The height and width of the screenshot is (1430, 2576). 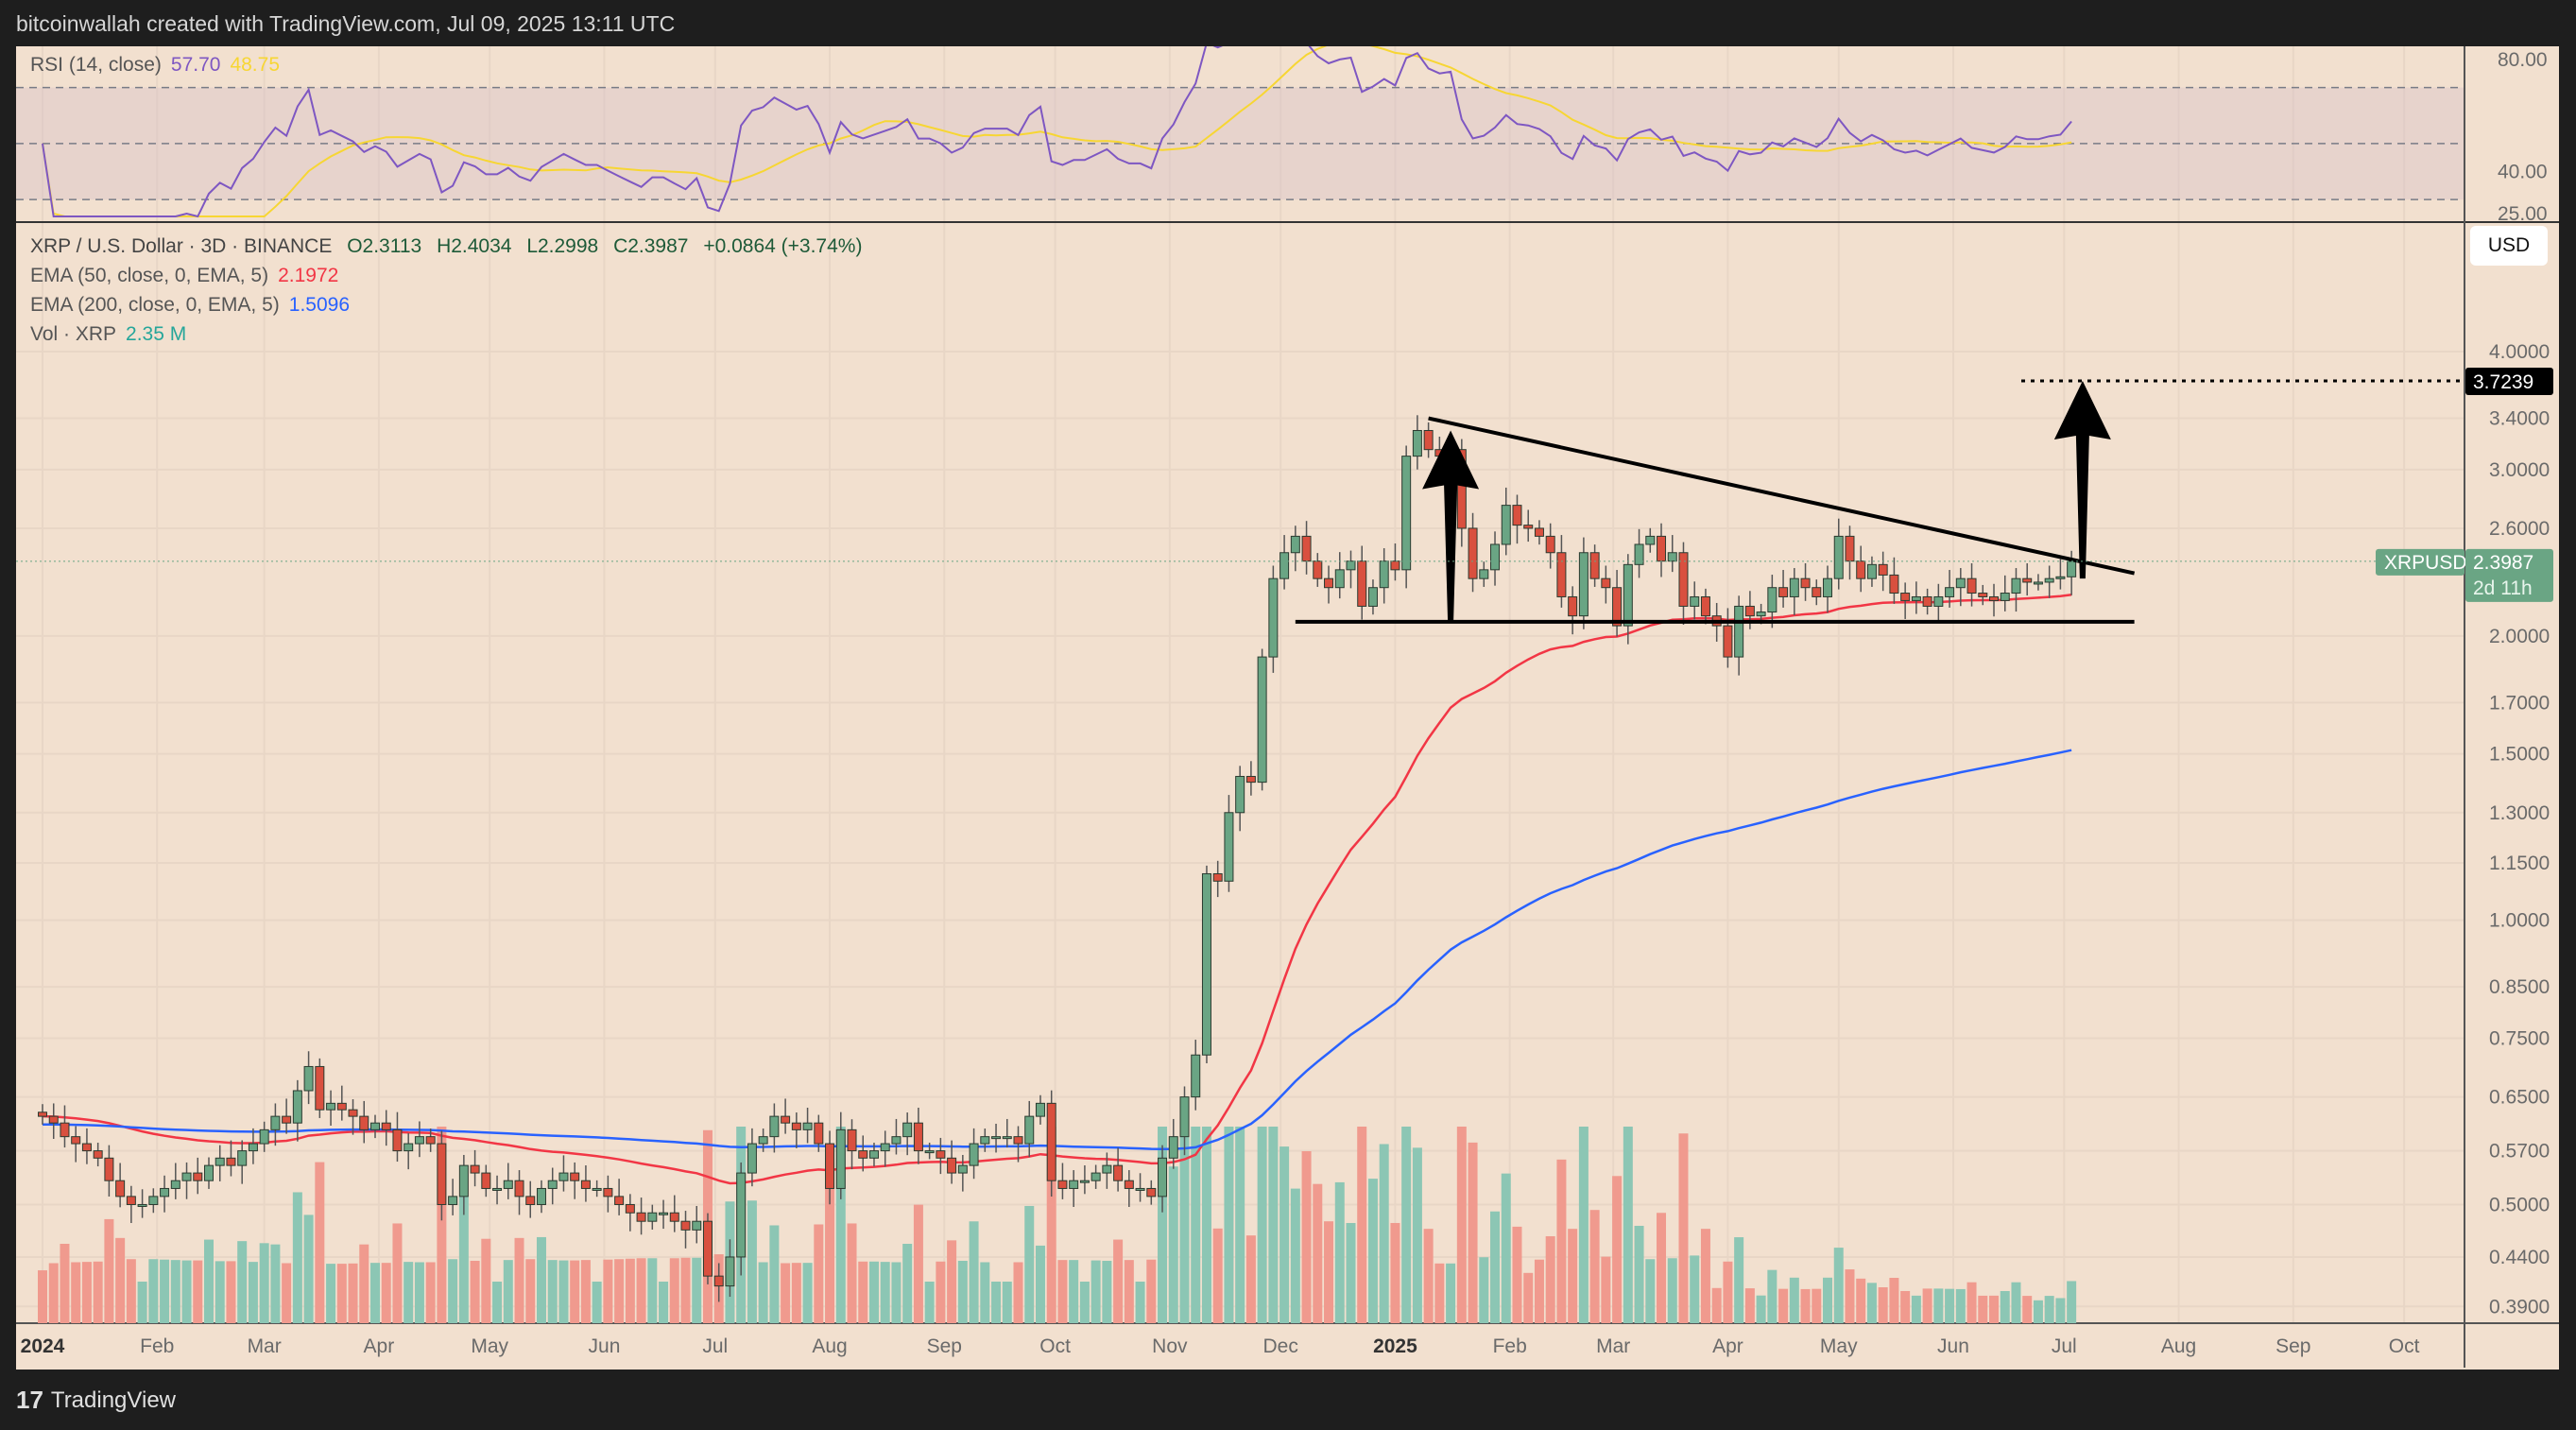 What do you see at coordinates (2503, 382) in the screenshot?
I see `target-price-label: 3.7239` at bounding box center [2503, 382].